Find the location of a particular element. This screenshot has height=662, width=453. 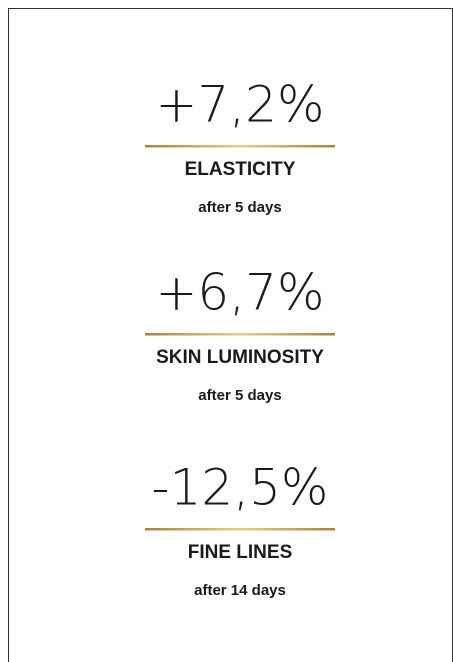

stat-label: ELASTICITY is located at coordinates (240, 169).